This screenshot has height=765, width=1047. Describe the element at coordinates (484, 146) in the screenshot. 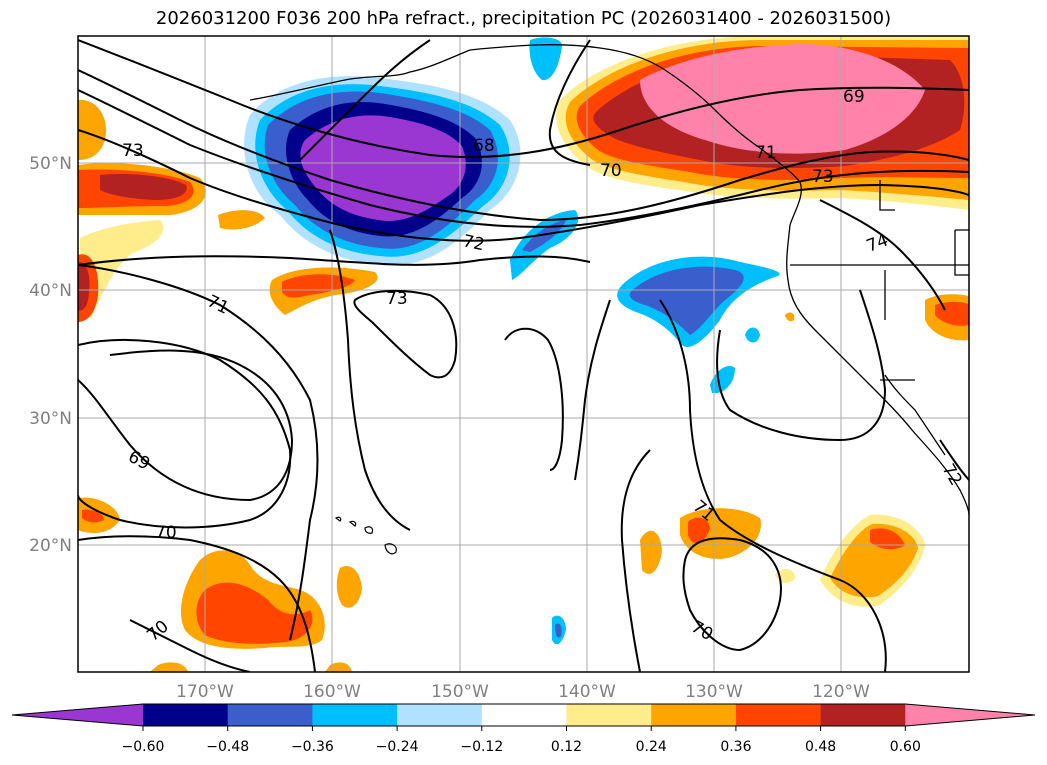

I see `contour-label: 68` at that location.